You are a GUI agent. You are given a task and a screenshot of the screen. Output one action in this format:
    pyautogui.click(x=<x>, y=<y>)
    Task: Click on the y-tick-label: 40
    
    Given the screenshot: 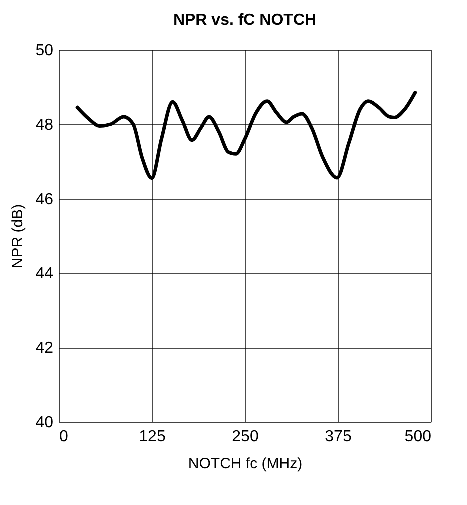 What is the action you would take?
    pyautogui.click(x=45, y=423)
    